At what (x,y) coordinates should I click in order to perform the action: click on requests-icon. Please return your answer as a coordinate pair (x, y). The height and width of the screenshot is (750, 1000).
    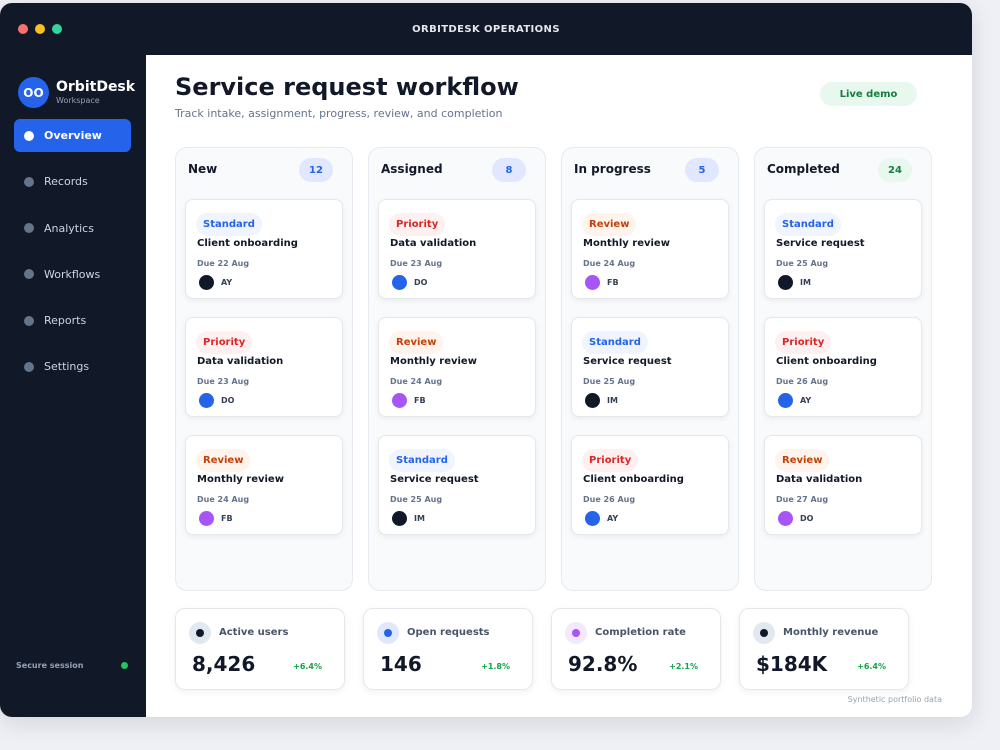
    Looking at the image, I should click on (388, 633).